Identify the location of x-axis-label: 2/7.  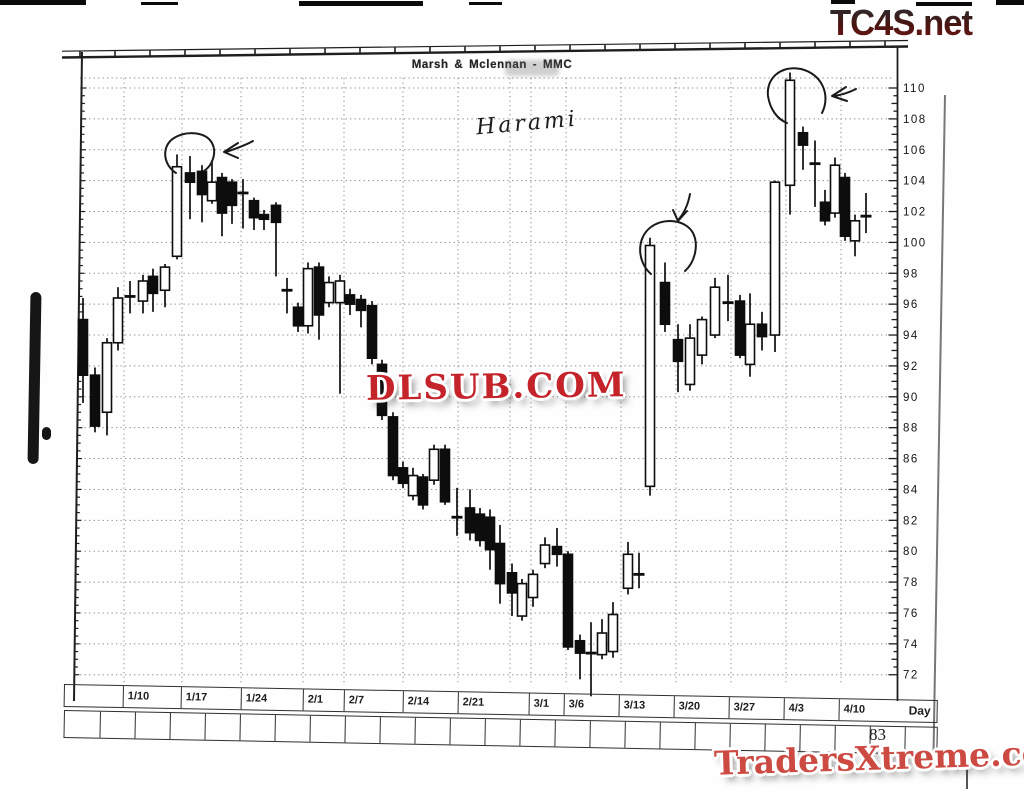
(354, 701).